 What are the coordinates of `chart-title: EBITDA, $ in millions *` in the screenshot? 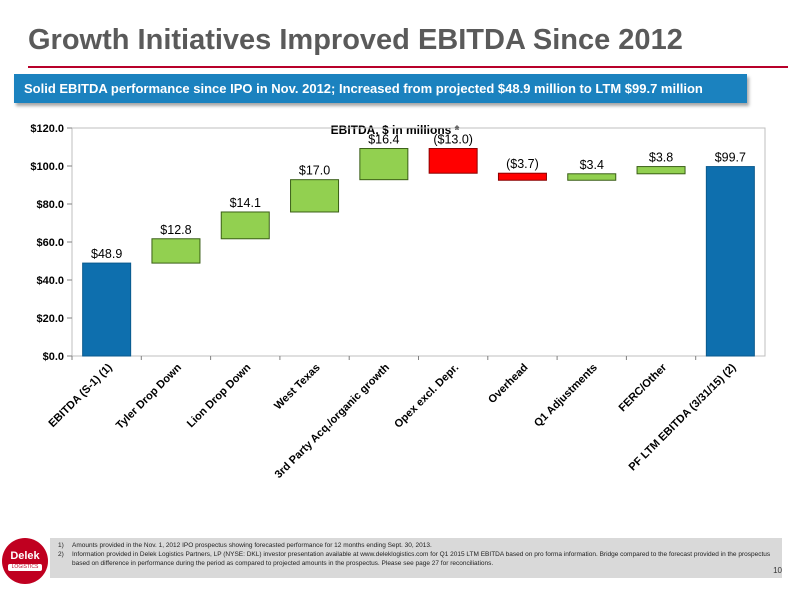 It's located at (395, 130).